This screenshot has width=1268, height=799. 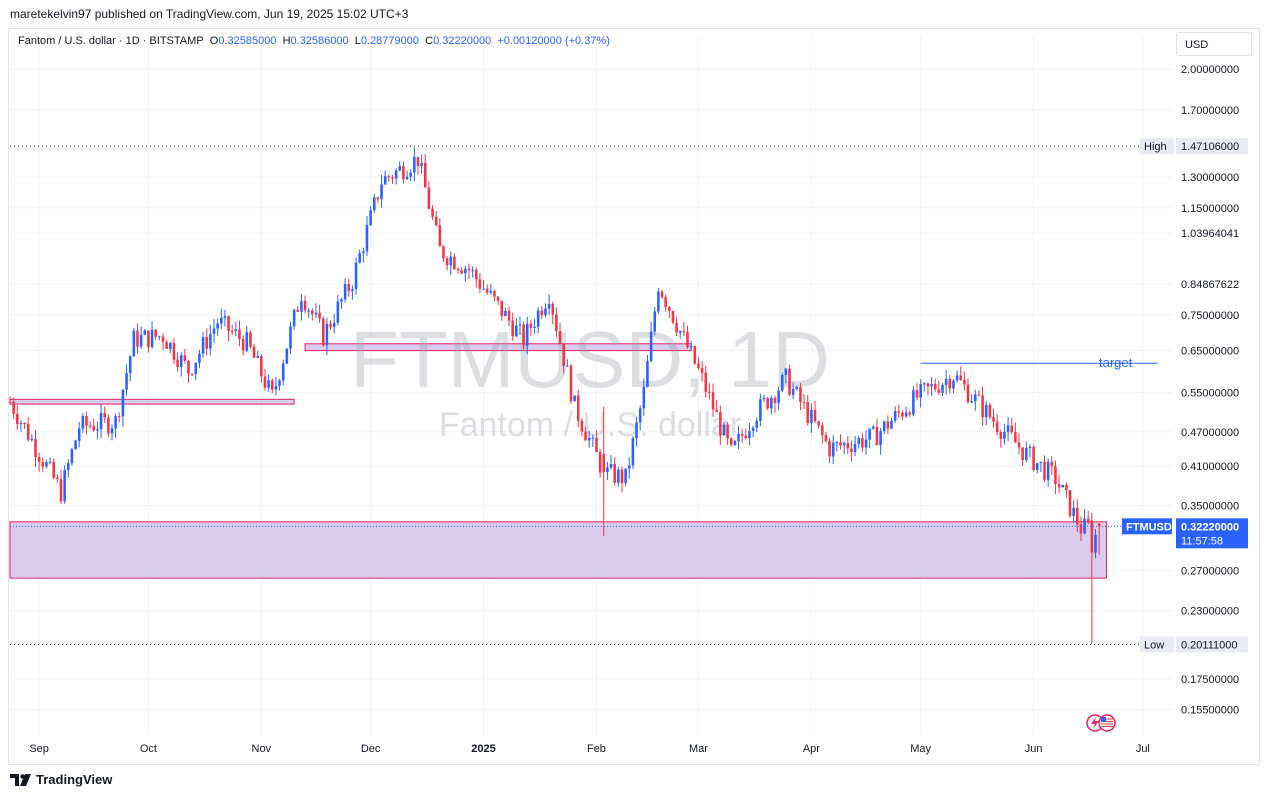 I want to click on price-tick-label: 0.65000000, so click(x=1210, y=352).